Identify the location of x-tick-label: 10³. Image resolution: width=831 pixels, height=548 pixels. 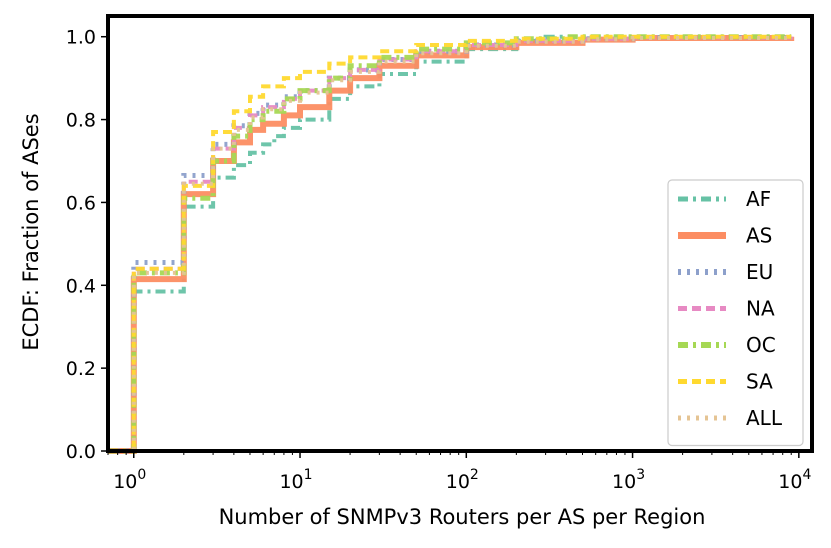
(628, 480).